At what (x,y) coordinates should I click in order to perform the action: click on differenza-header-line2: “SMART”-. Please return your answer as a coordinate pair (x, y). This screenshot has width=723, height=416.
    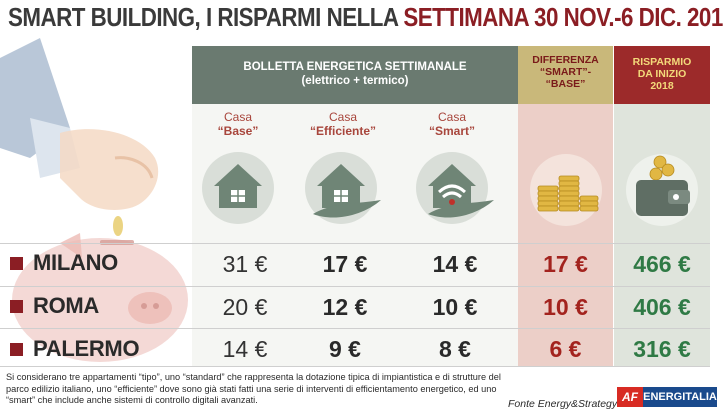
    Looking at the image, I should click on (565, 72).